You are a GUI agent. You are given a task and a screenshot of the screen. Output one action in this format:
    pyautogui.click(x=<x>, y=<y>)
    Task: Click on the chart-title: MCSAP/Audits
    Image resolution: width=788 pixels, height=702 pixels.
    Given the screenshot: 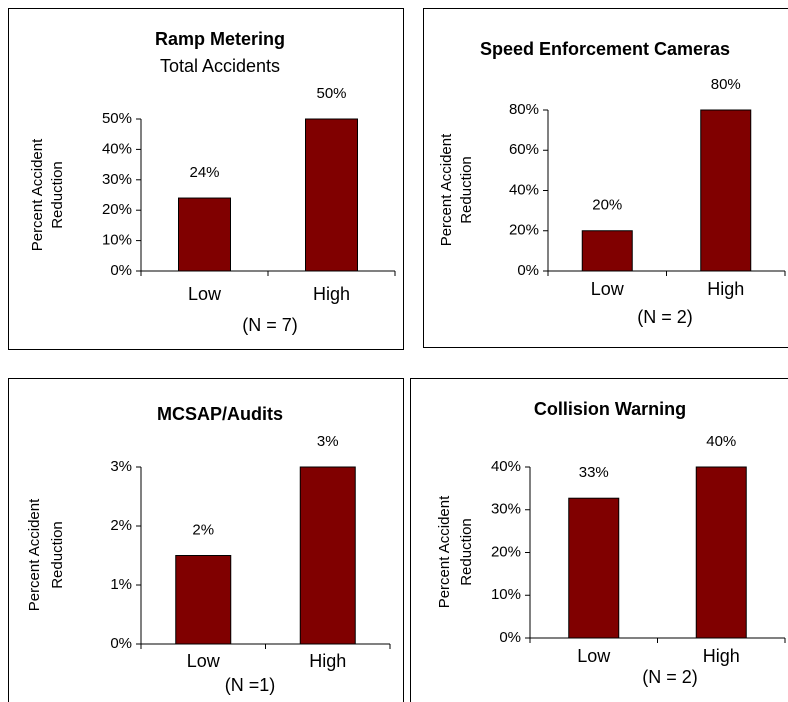 What is the action you would take?
    pyautogui.click(x=220, y=414)
    